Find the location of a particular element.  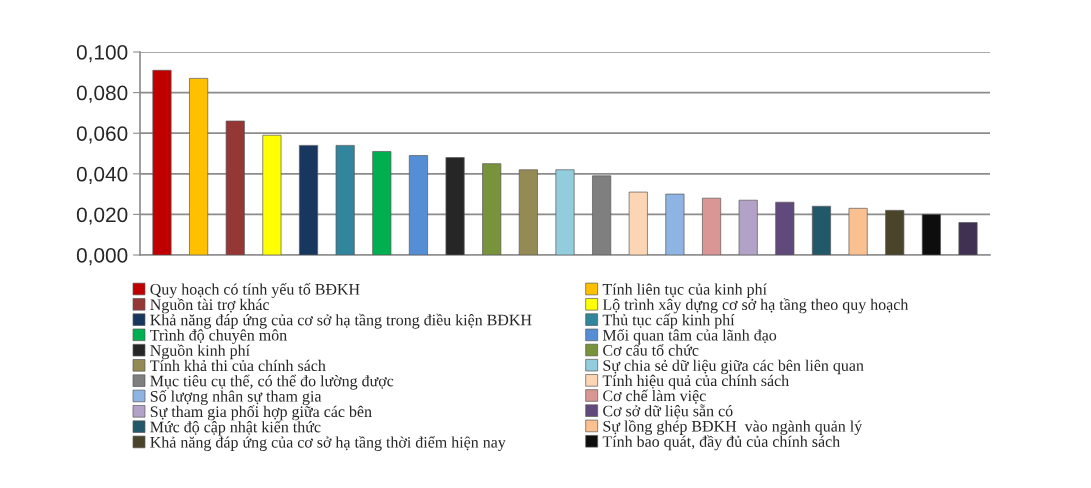

legend-label: Cơ sở dữ liệu sẵn có is located at coordinates (668, 411).